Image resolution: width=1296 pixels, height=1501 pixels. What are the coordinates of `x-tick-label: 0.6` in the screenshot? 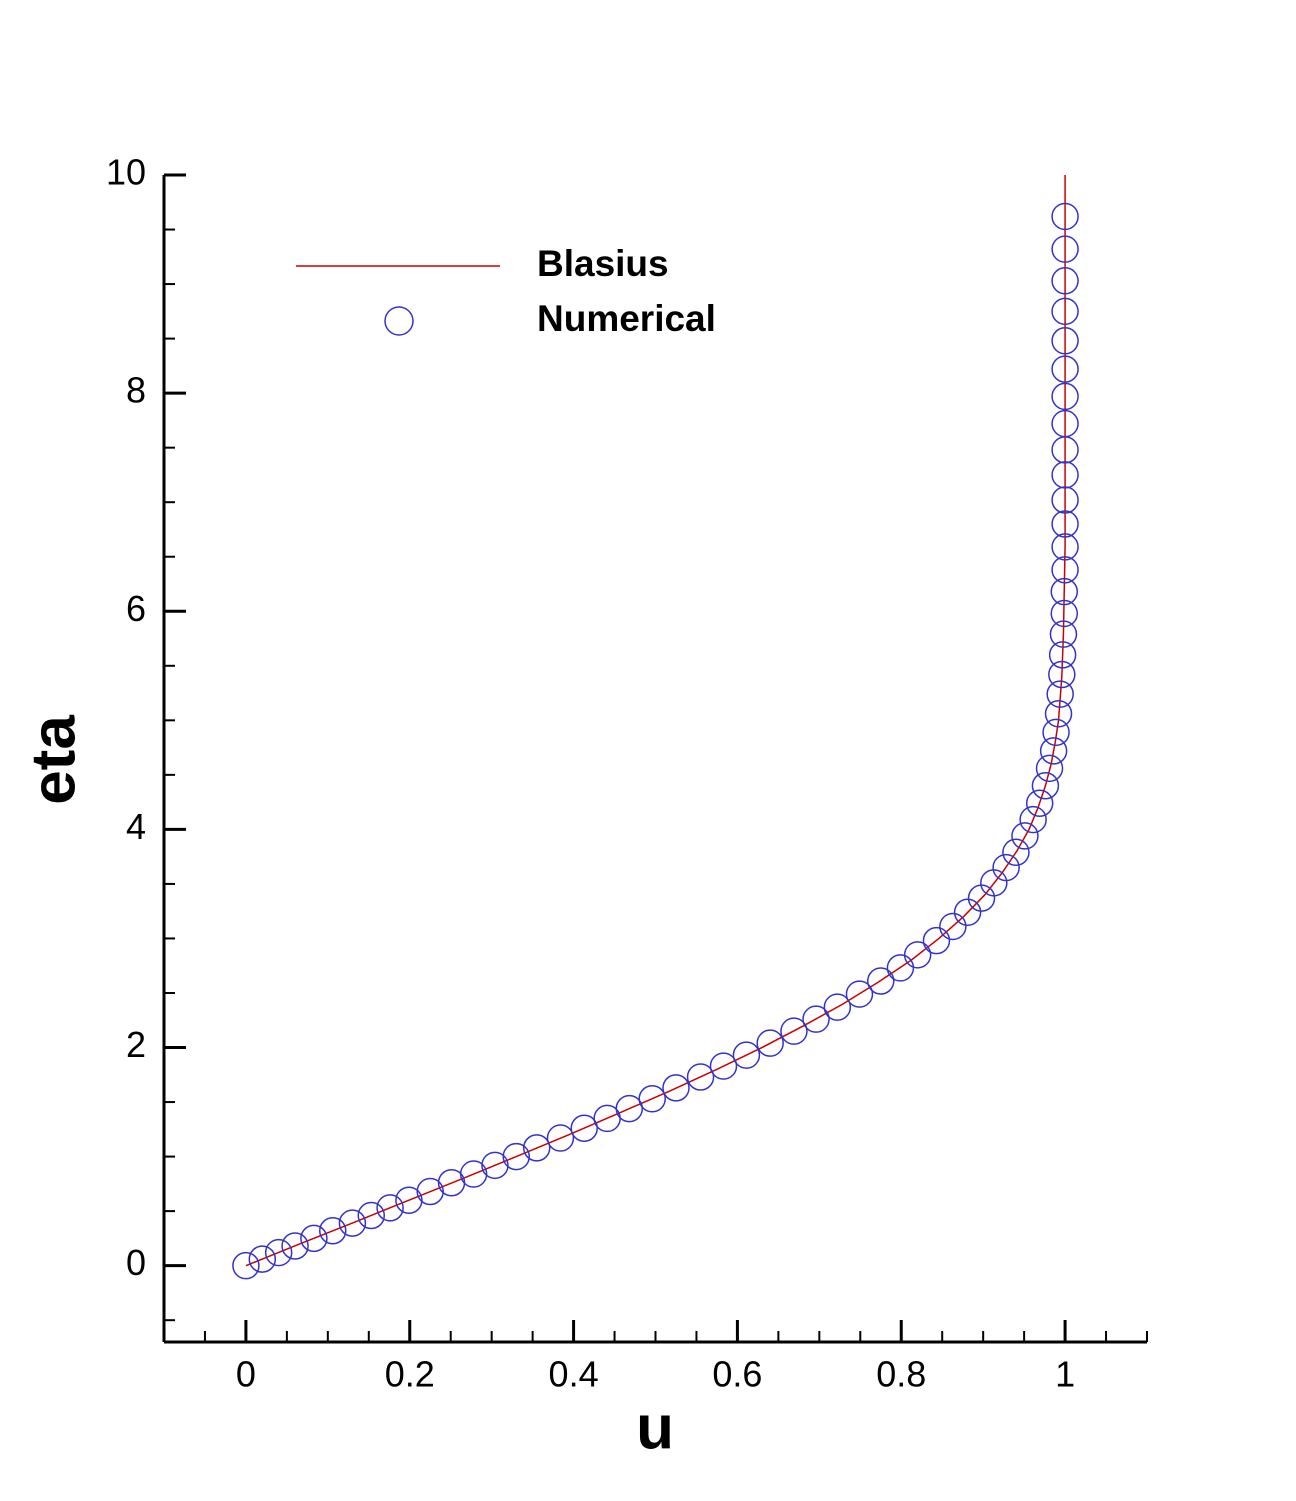 It's located at (737, 1374).